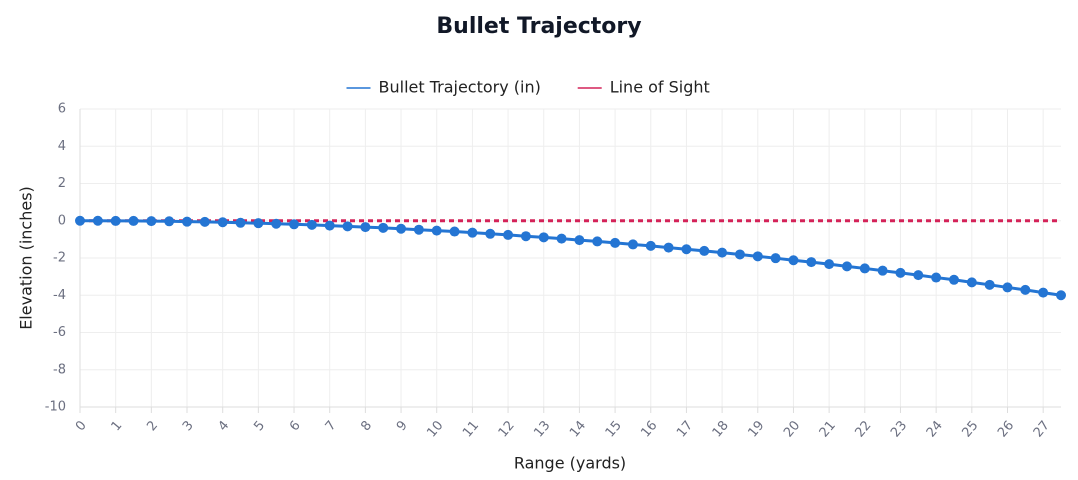  What do you see at coordinates (614, 429) in the screenshot?
I see `x-tick-label: 15` at bounding box center [614, 429].